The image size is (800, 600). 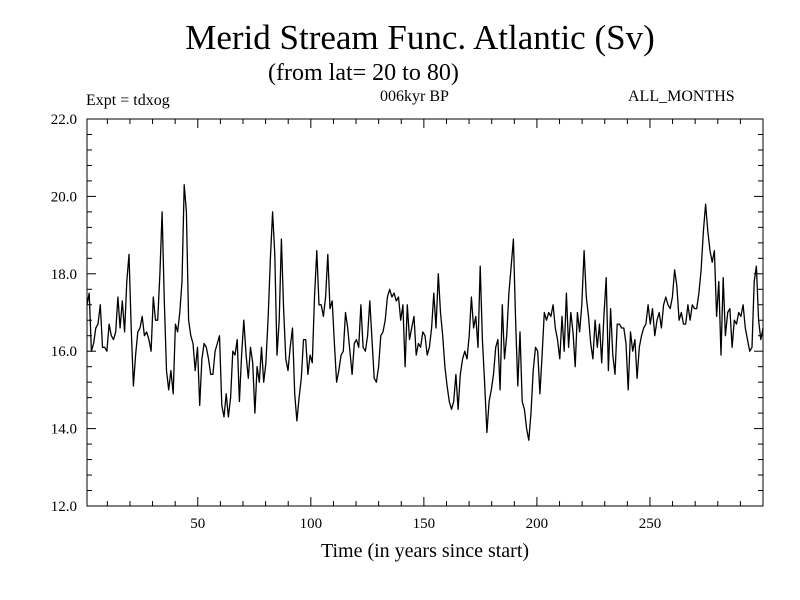 What do you see at coordinates (64, 507) in the screenshot?
I see `y-tick-label: 12.0` at bounding box center [64, 507].